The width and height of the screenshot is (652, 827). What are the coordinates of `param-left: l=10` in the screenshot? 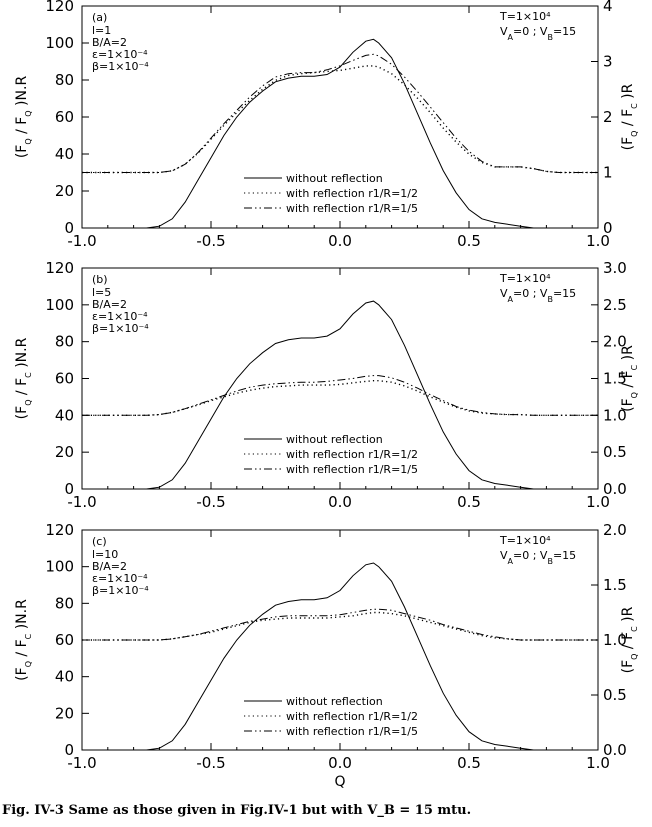 It's located at (105, 554).